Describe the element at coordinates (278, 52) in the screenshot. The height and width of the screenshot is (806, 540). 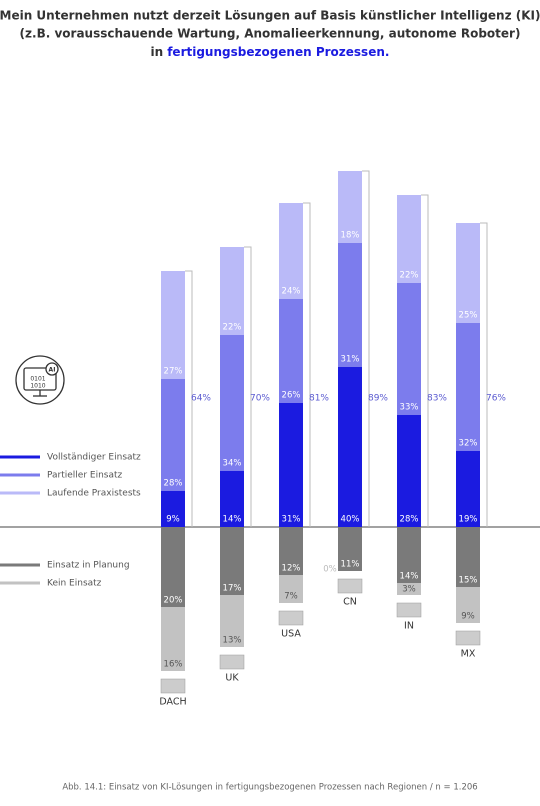
I see `title-highlight: fertigungsbezogenen Prozessen.` at that location.